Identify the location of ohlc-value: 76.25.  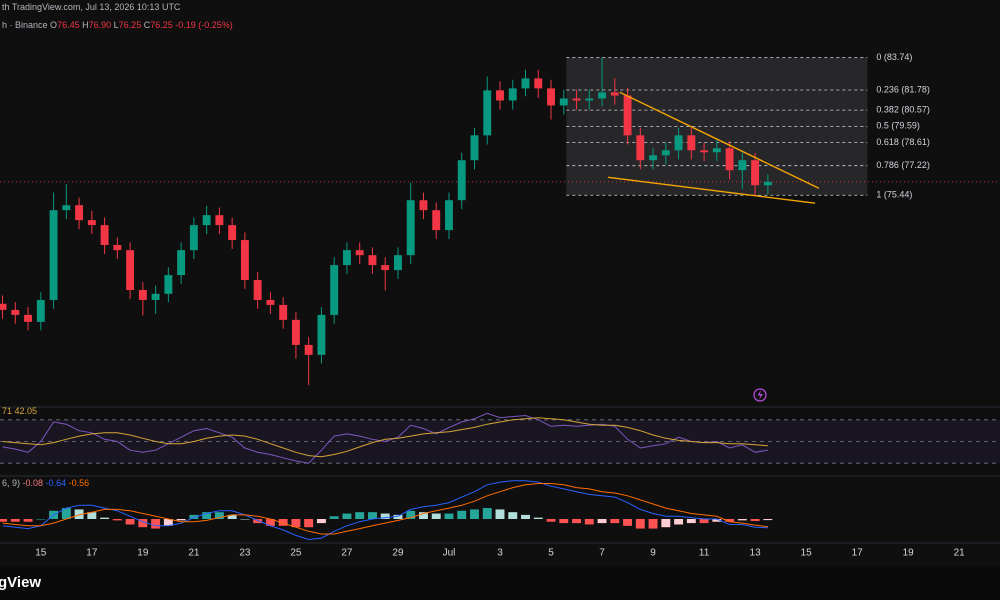
(130, 25).